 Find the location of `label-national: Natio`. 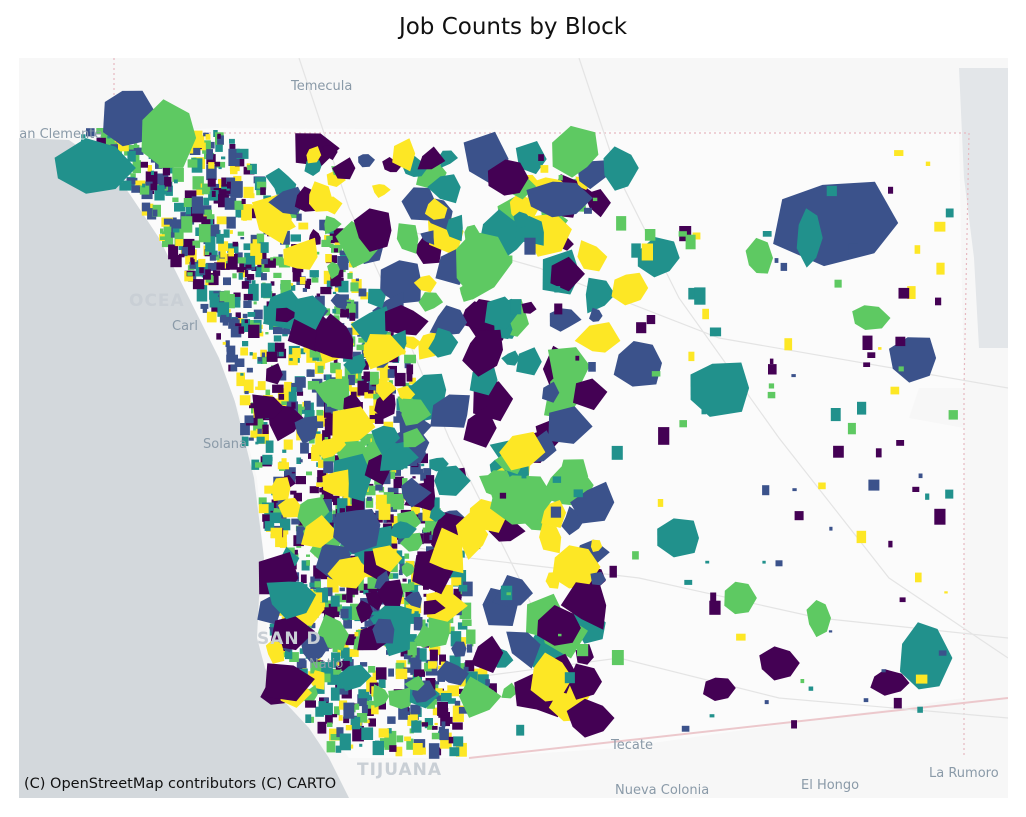

label-national: Natio is located at coordinates (326, 664).